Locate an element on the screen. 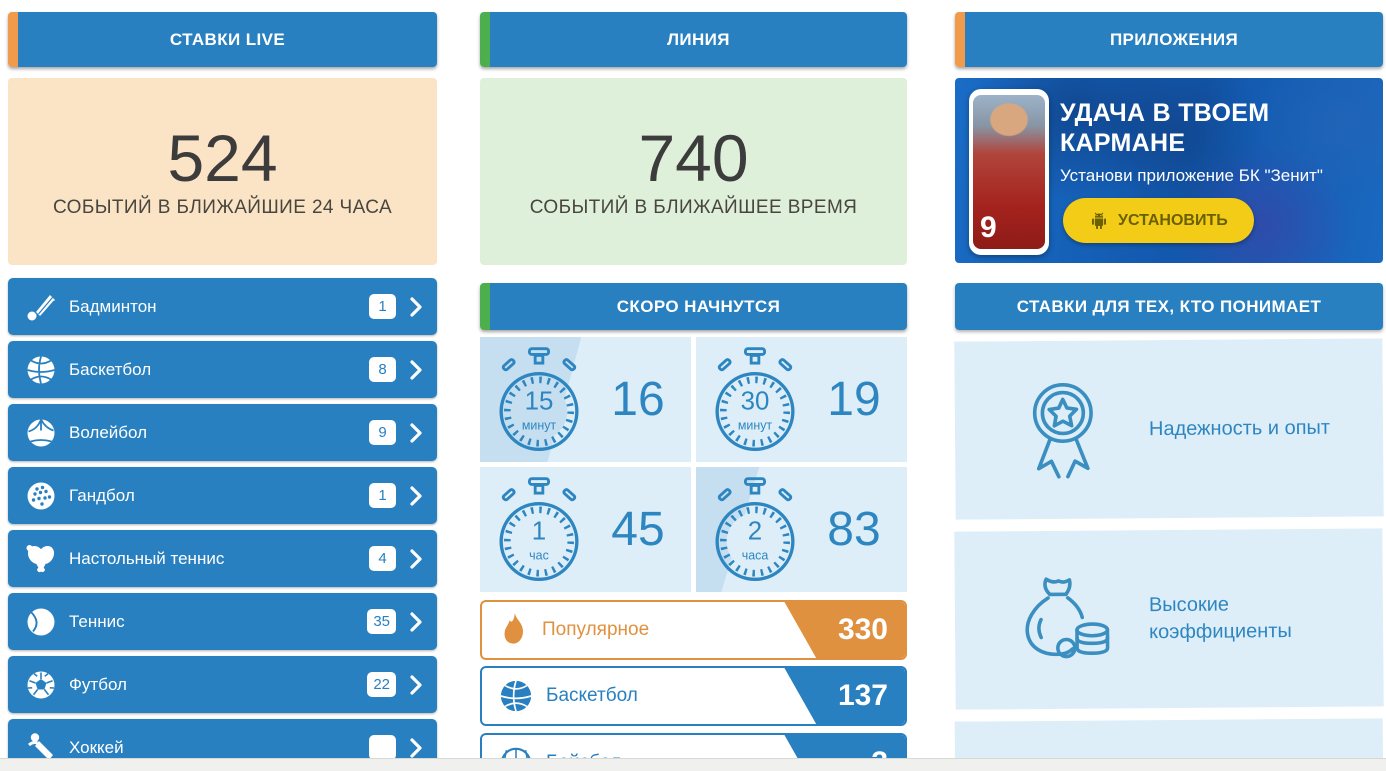 This screenshot has width=1386, height=771. install-button: УСТАНОВИТЬ is located at coordinates (1158, 220).